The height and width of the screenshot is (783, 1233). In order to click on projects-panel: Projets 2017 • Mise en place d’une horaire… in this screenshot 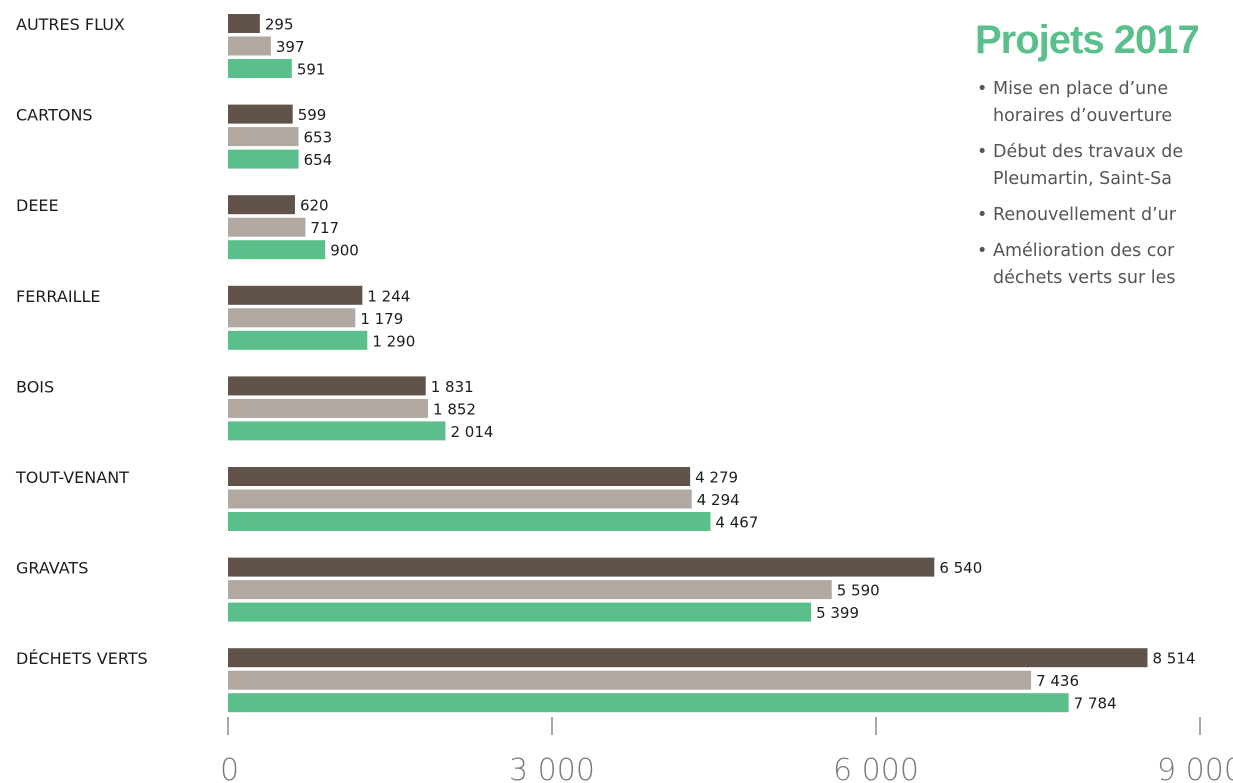, I will do `click(1102, 224)`.